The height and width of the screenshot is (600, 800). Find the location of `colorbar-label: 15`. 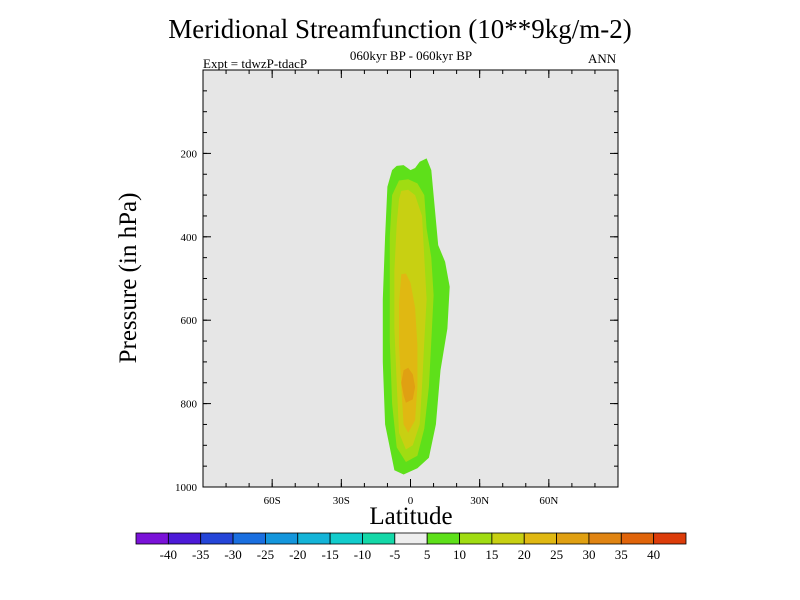

colorbar-label: 15 is located at coordinates (491, 554).